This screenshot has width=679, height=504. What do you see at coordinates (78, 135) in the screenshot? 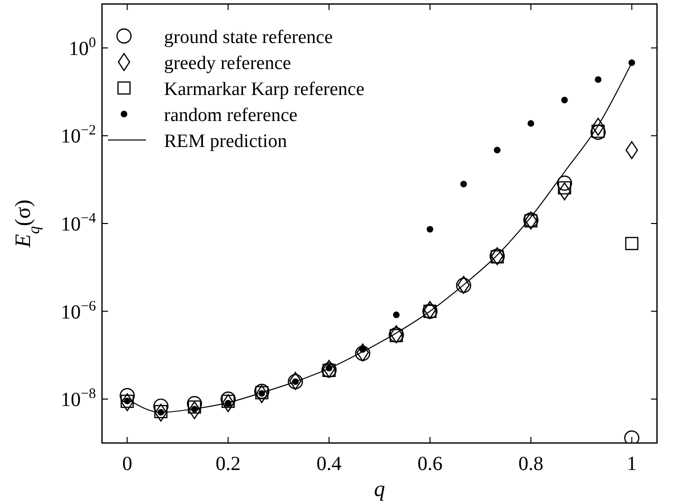
I see `y-tick-label: 10$^{−2}$` at bounding box center [78, 135].